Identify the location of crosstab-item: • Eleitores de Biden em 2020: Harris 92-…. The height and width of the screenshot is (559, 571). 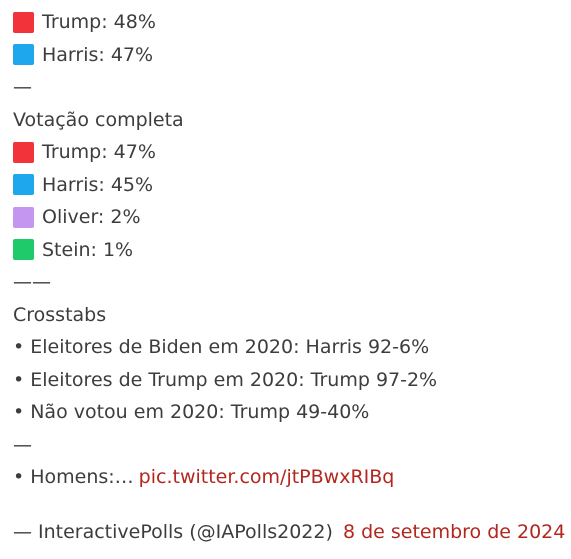
(288, 347).